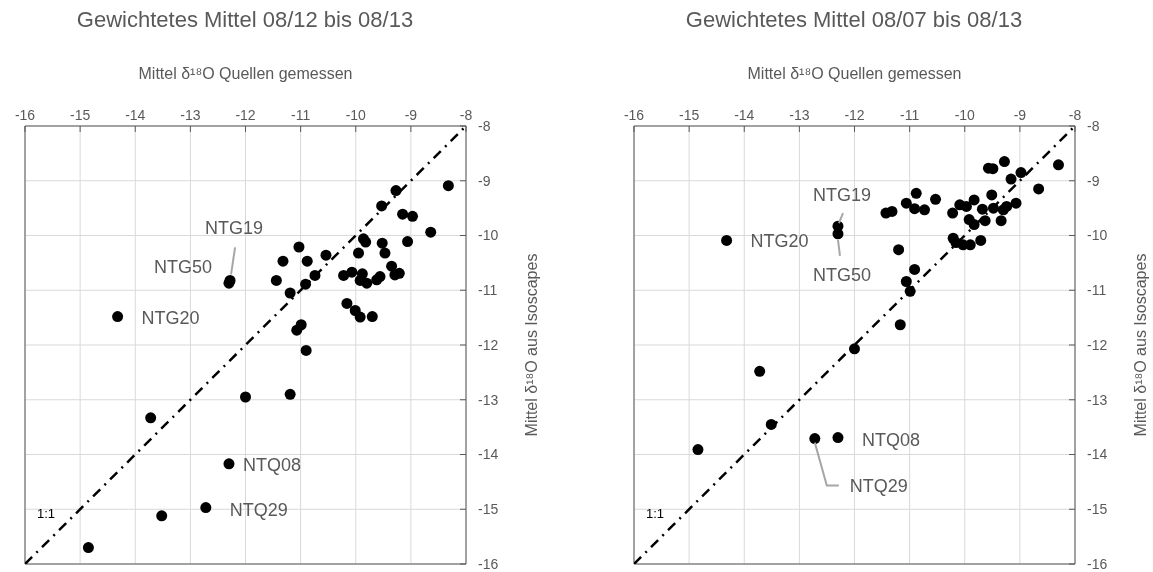 This screenshot has width=1153, height=572. I want to click on annotation: NTQ08, so click(890, 439).